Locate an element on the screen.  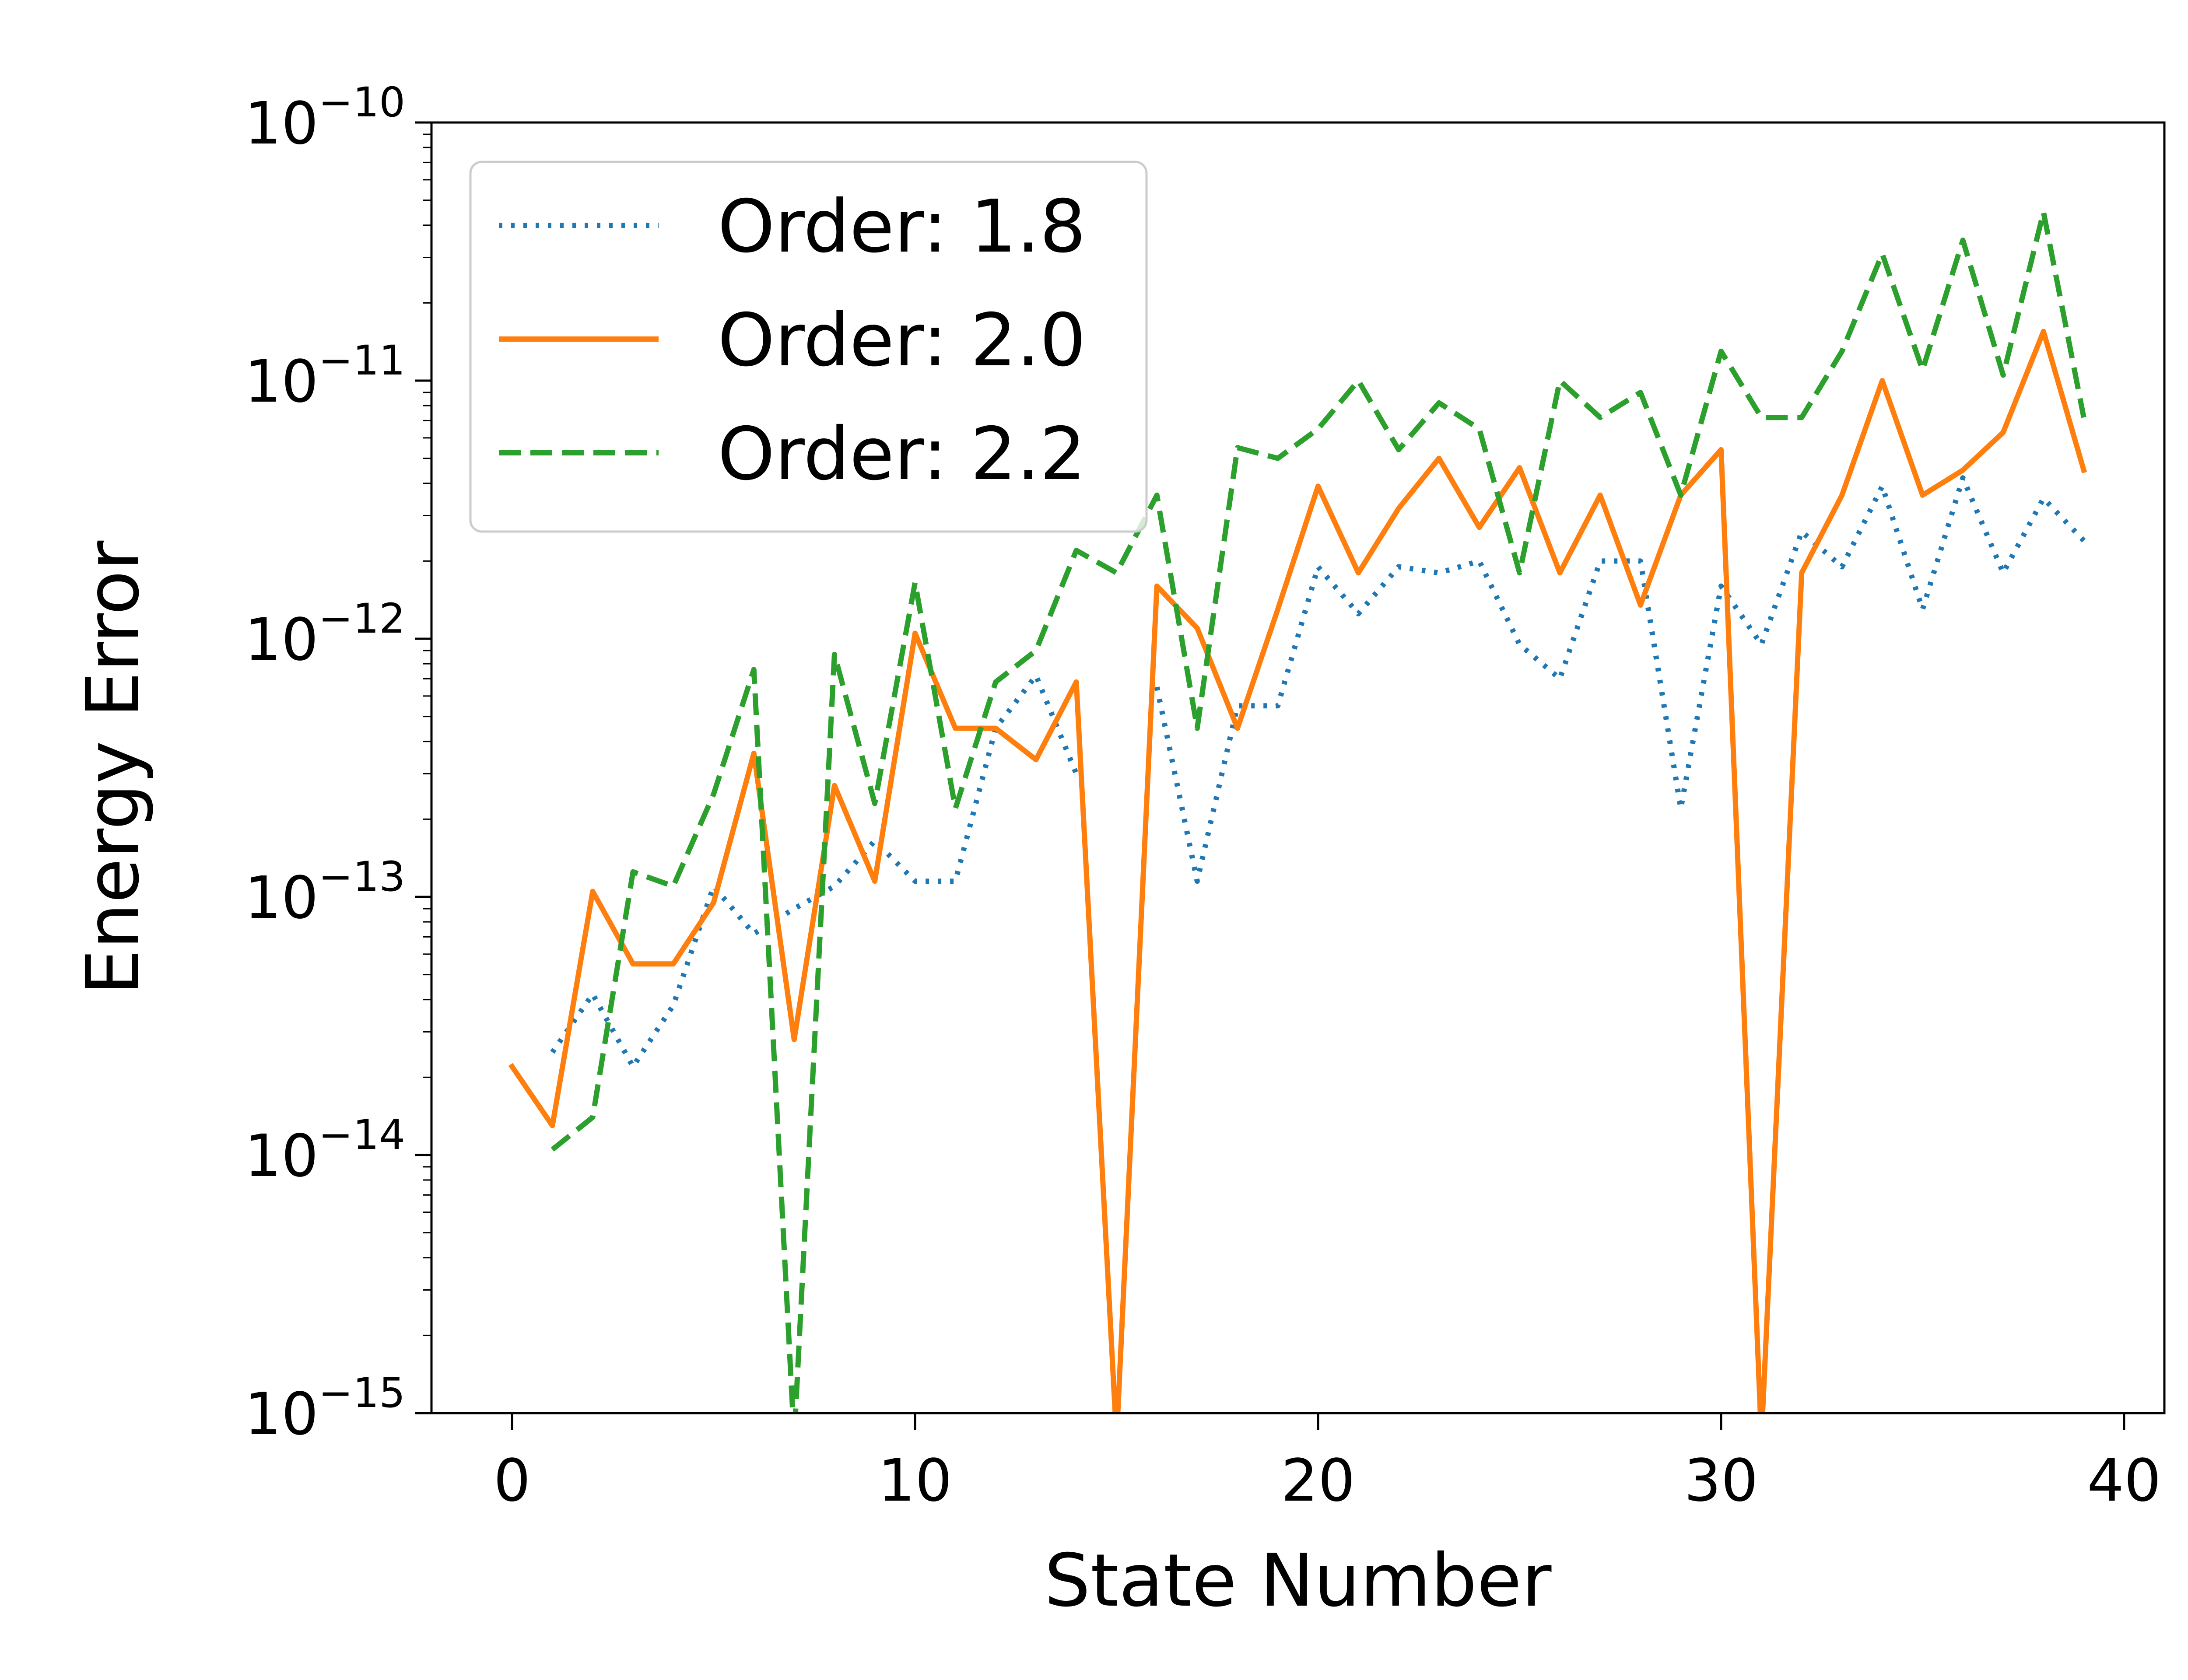
y-tick-label: 10−14 is located at coordinates (324, 1150).